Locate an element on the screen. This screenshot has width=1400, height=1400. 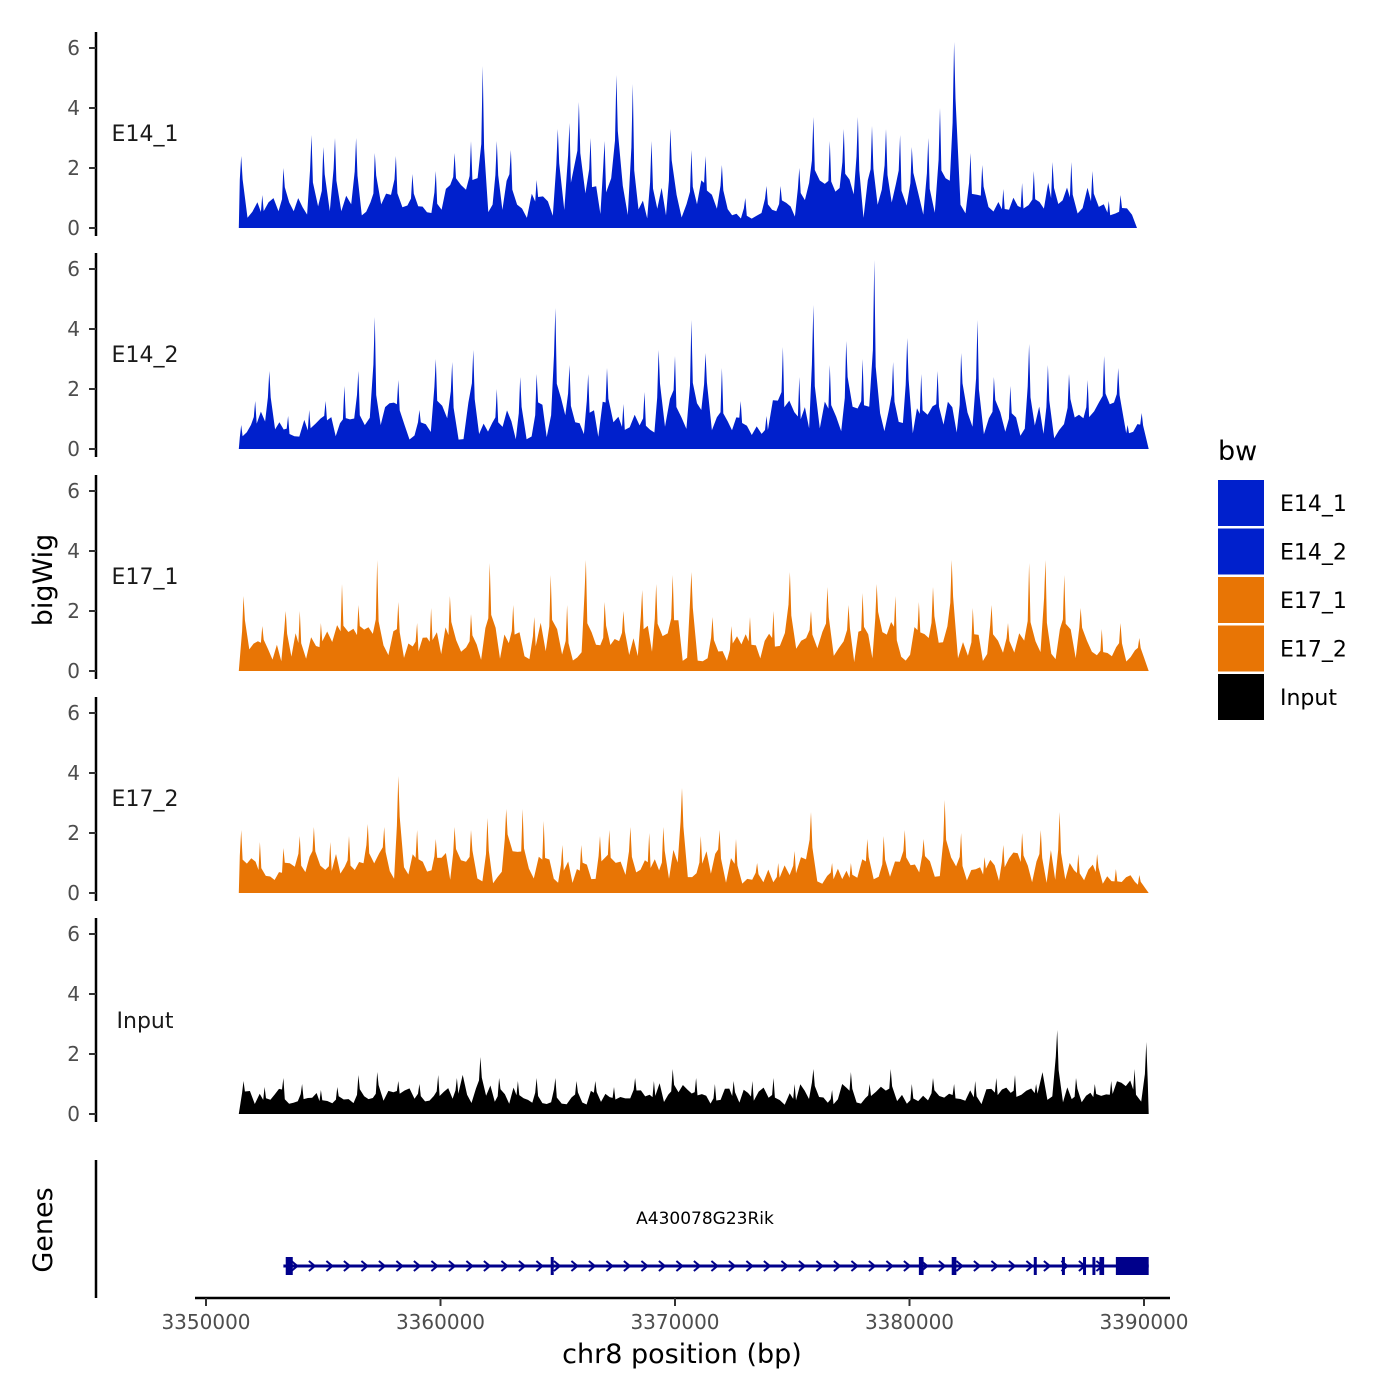
track-label-E17_2: E17_2 is located at coordinates (145, 799).